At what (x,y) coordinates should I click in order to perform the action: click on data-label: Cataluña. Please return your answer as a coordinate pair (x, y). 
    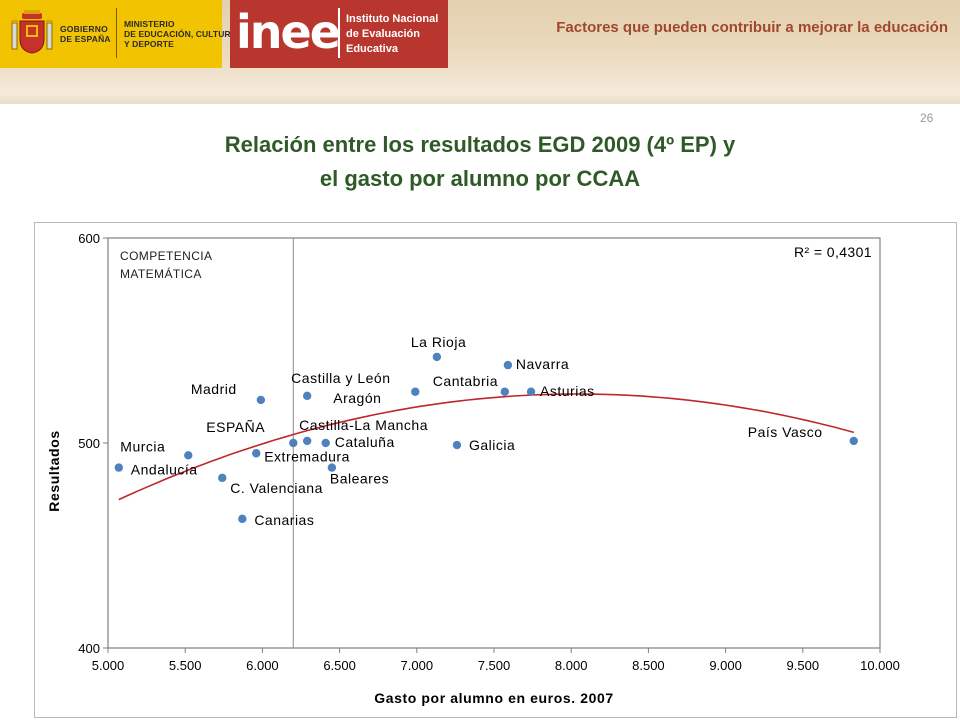
    Looking at the image, I should click on (365, 442).